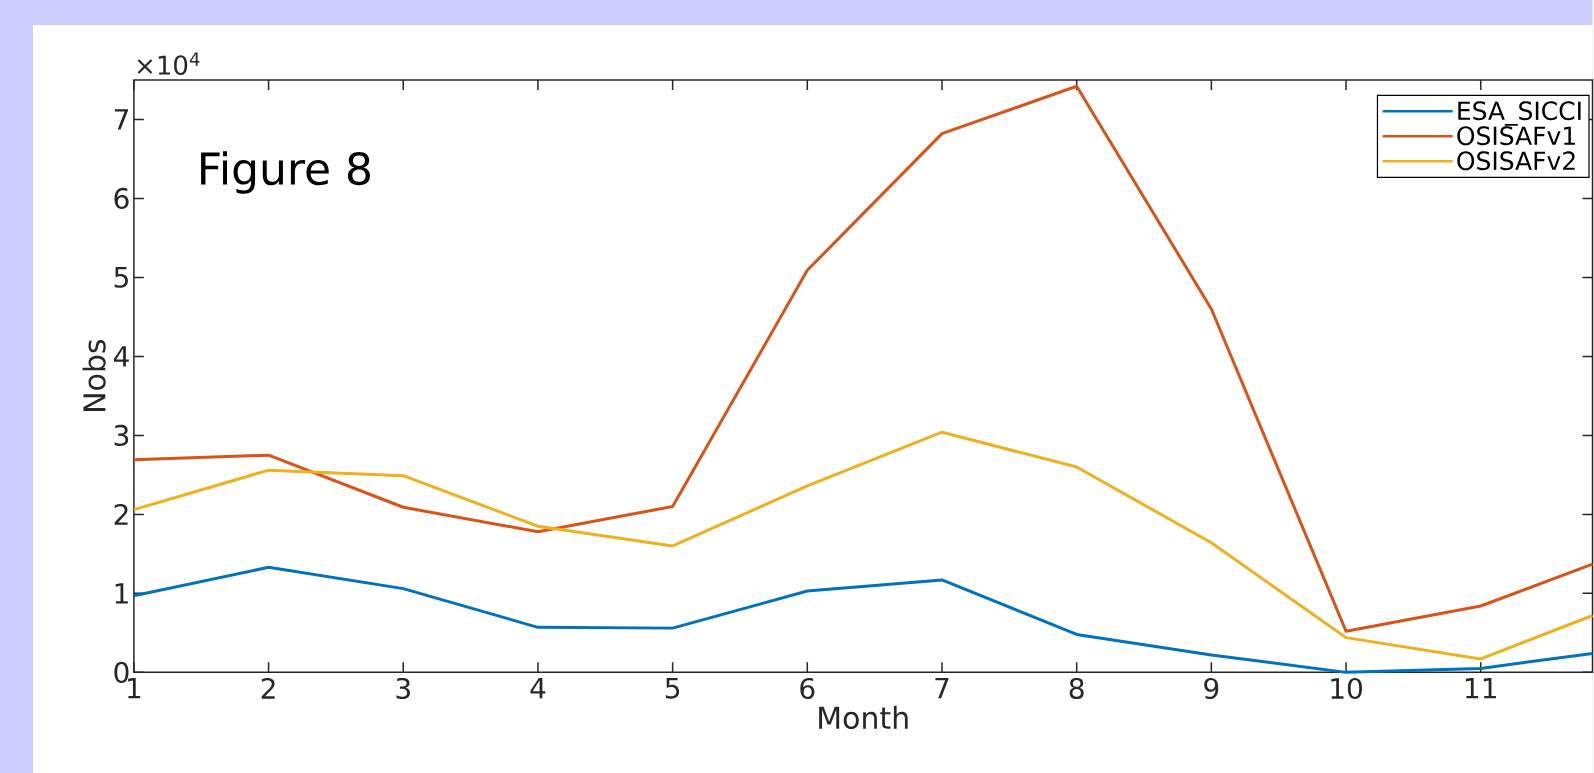  Describe the element at coordinates (121, 356) in the screenshot. I see `y-tick-label: 4` at that location.